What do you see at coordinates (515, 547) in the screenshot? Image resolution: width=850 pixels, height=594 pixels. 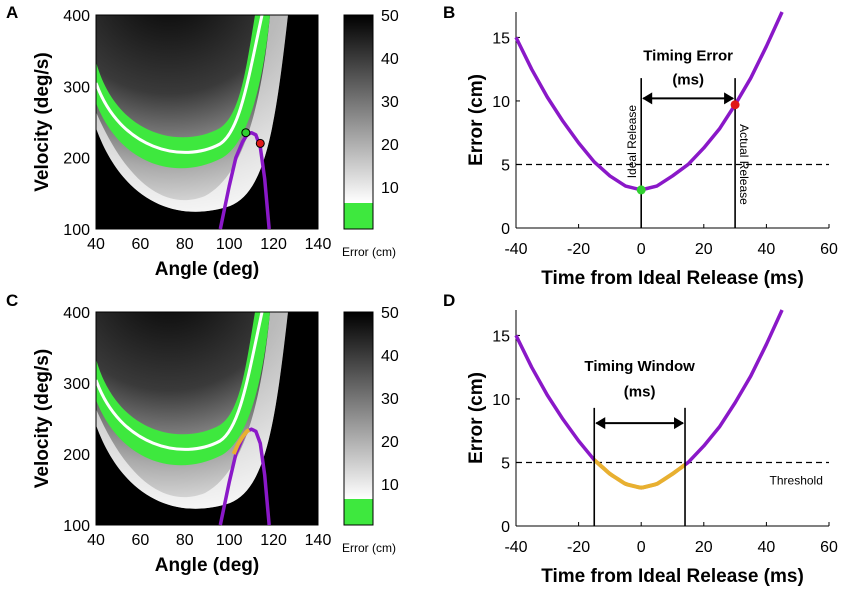 I see `x-tick-label-d: -40` at bounding box center [515, 547].